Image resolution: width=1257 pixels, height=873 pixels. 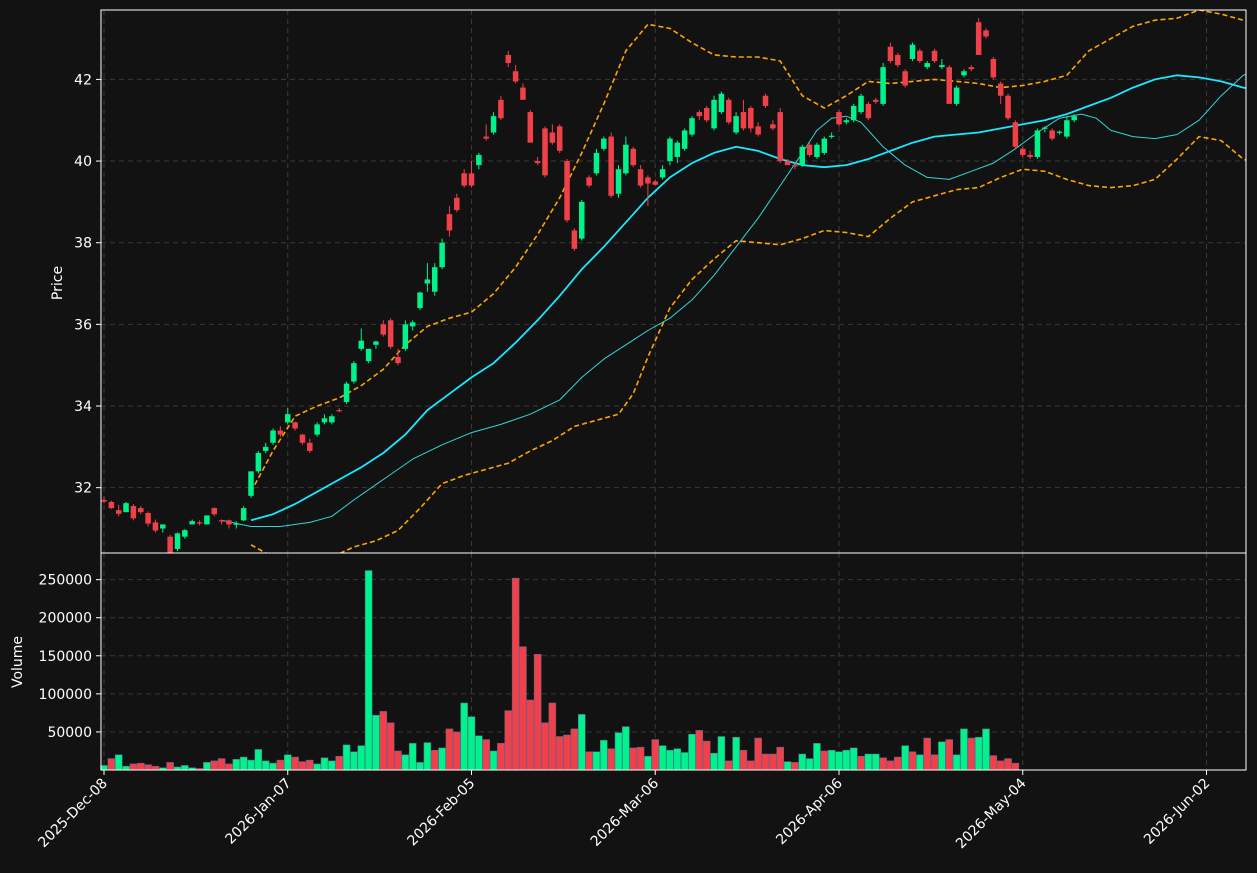 I want to click on volume-y-tick-label: 150000, so click(x=65, y=657).